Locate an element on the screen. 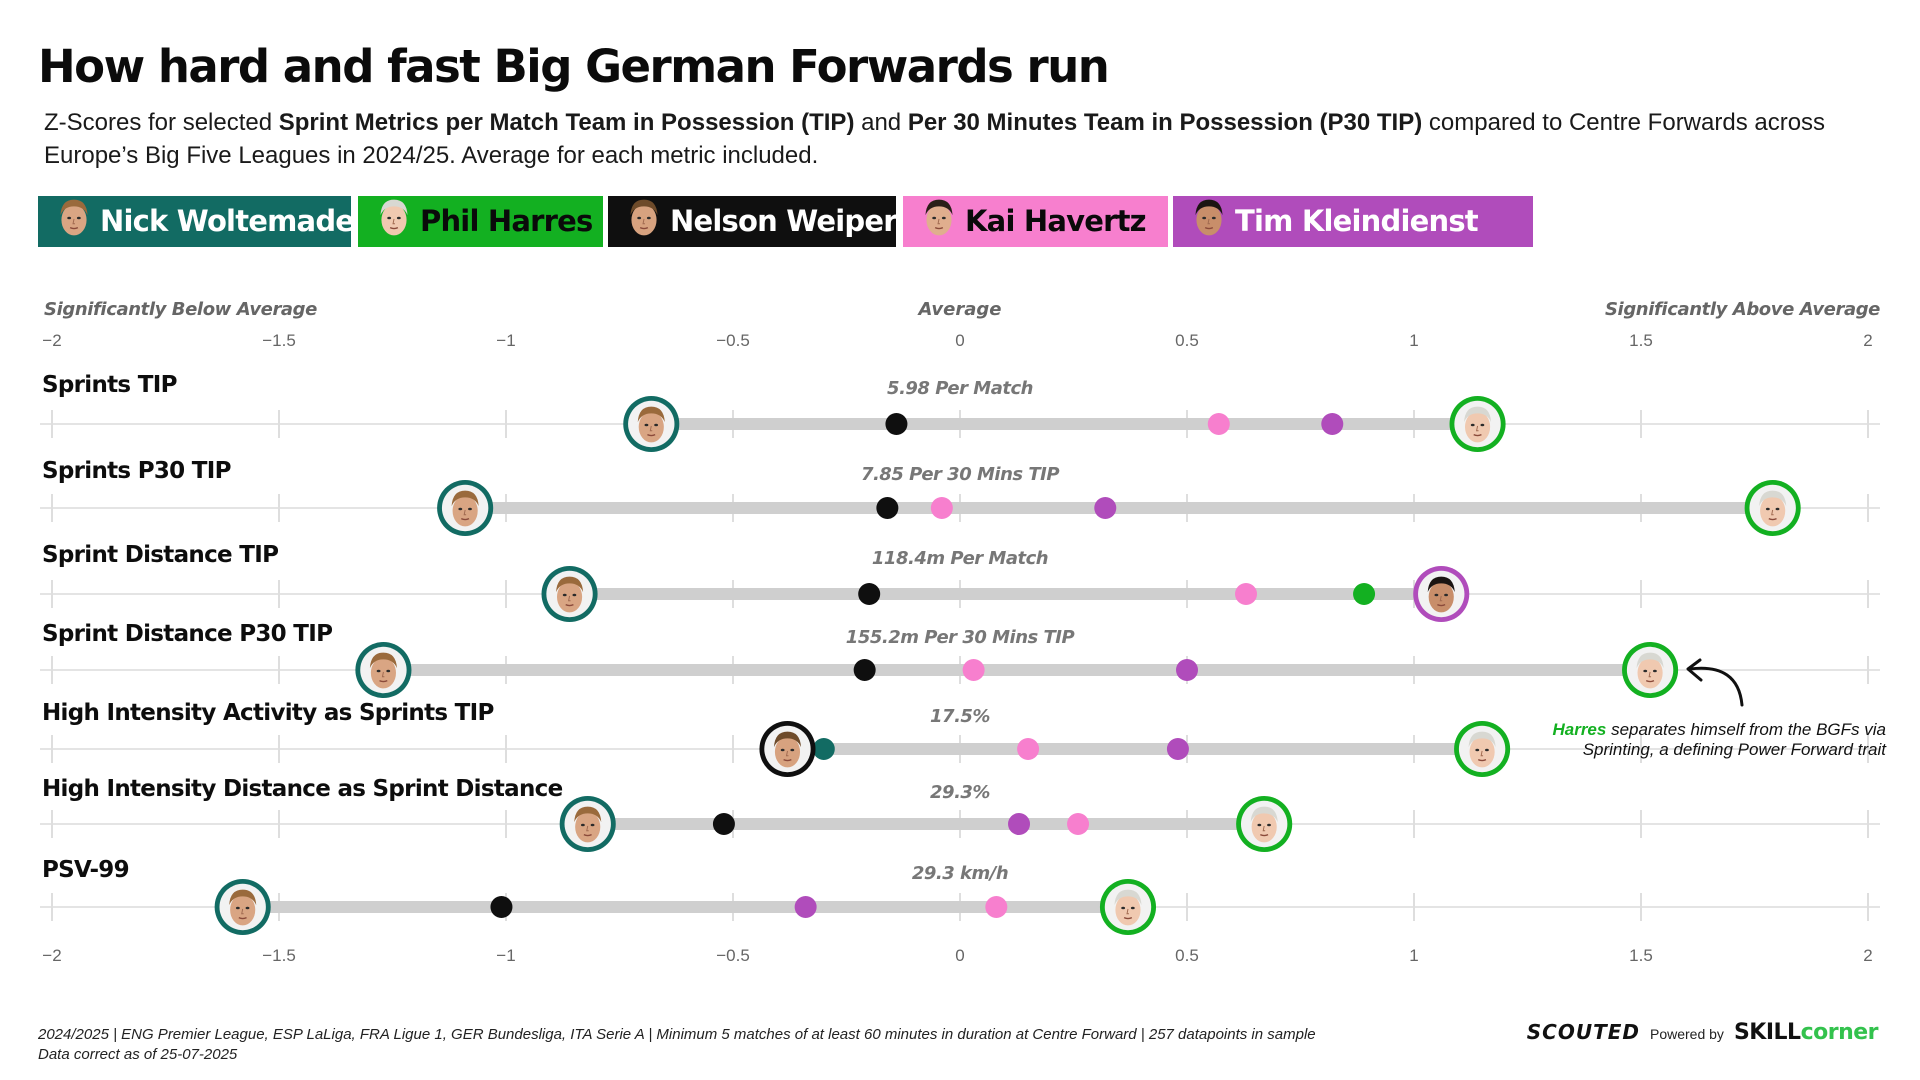 This screenshot has width=1920, height=1080. legend-chip-weiper: Nelson Weiper is located at coordinates (752, 221).